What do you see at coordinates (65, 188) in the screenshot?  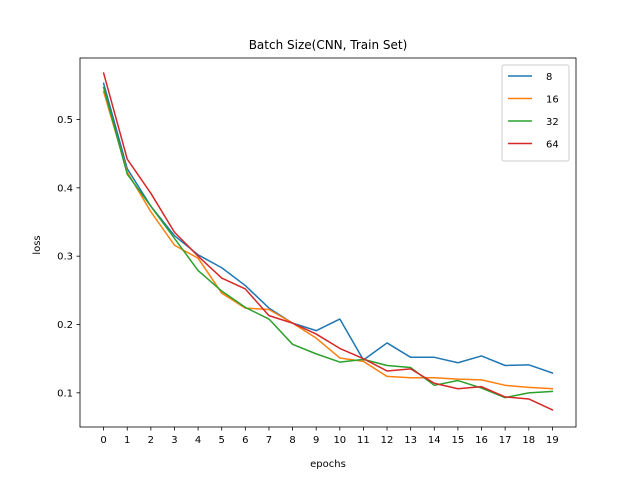 I see `y-tick-label: 0.4` at bounding box center [65, 188].